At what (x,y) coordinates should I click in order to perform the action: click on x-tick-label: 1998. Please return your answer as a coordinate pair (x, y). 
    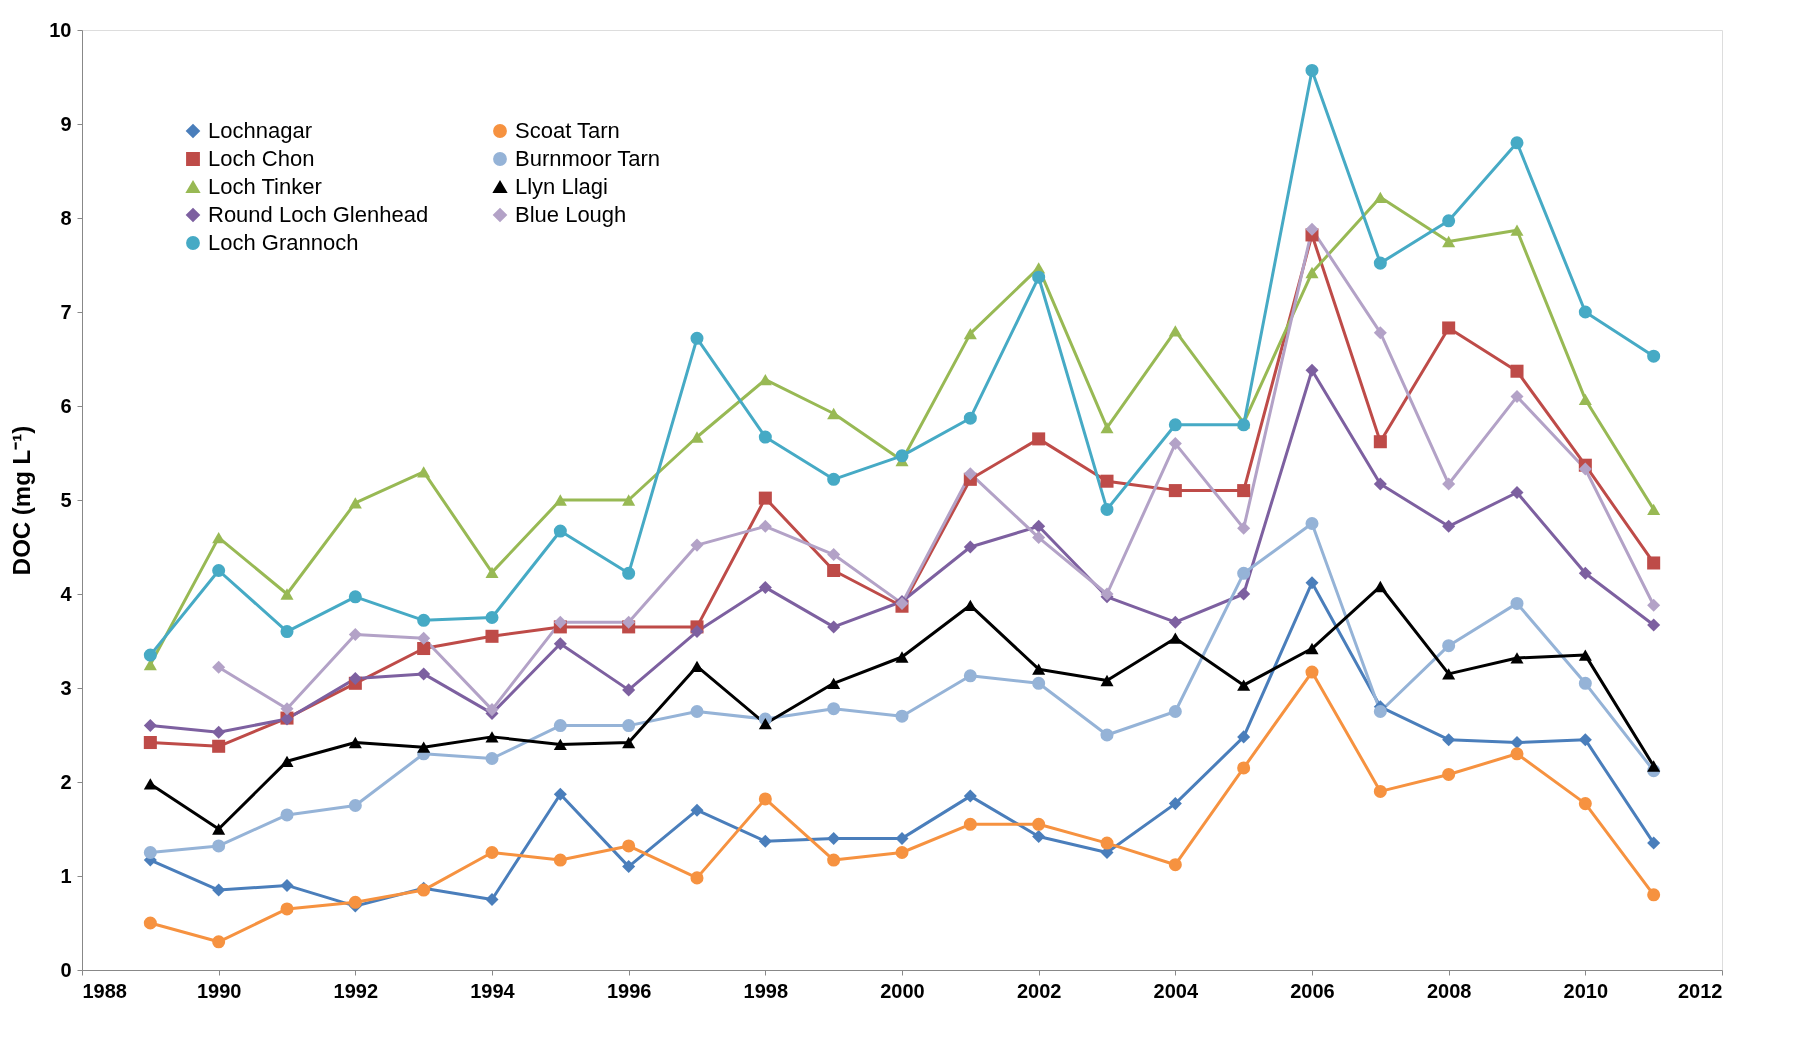
    Looking at the image, I should click on (766, 990).